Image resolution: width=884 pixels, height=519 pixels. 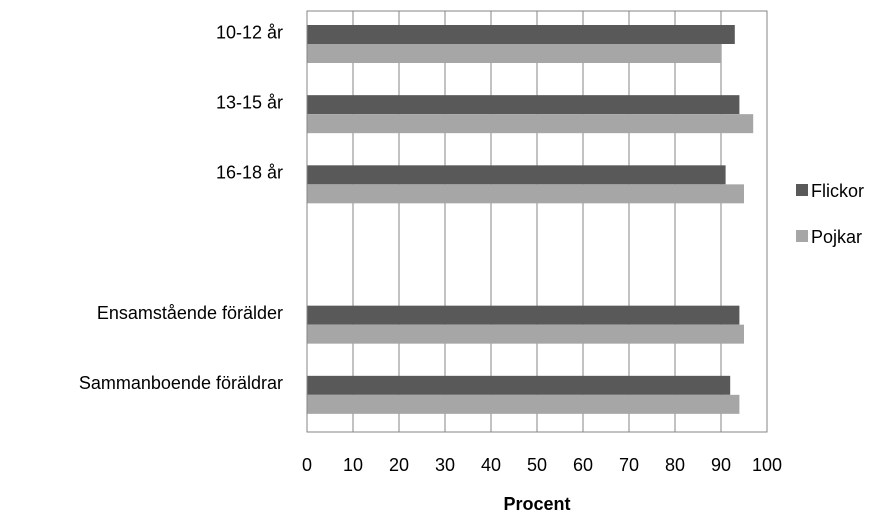 I want to click on category-label: 16-18 år, so click(x=249, y=173).